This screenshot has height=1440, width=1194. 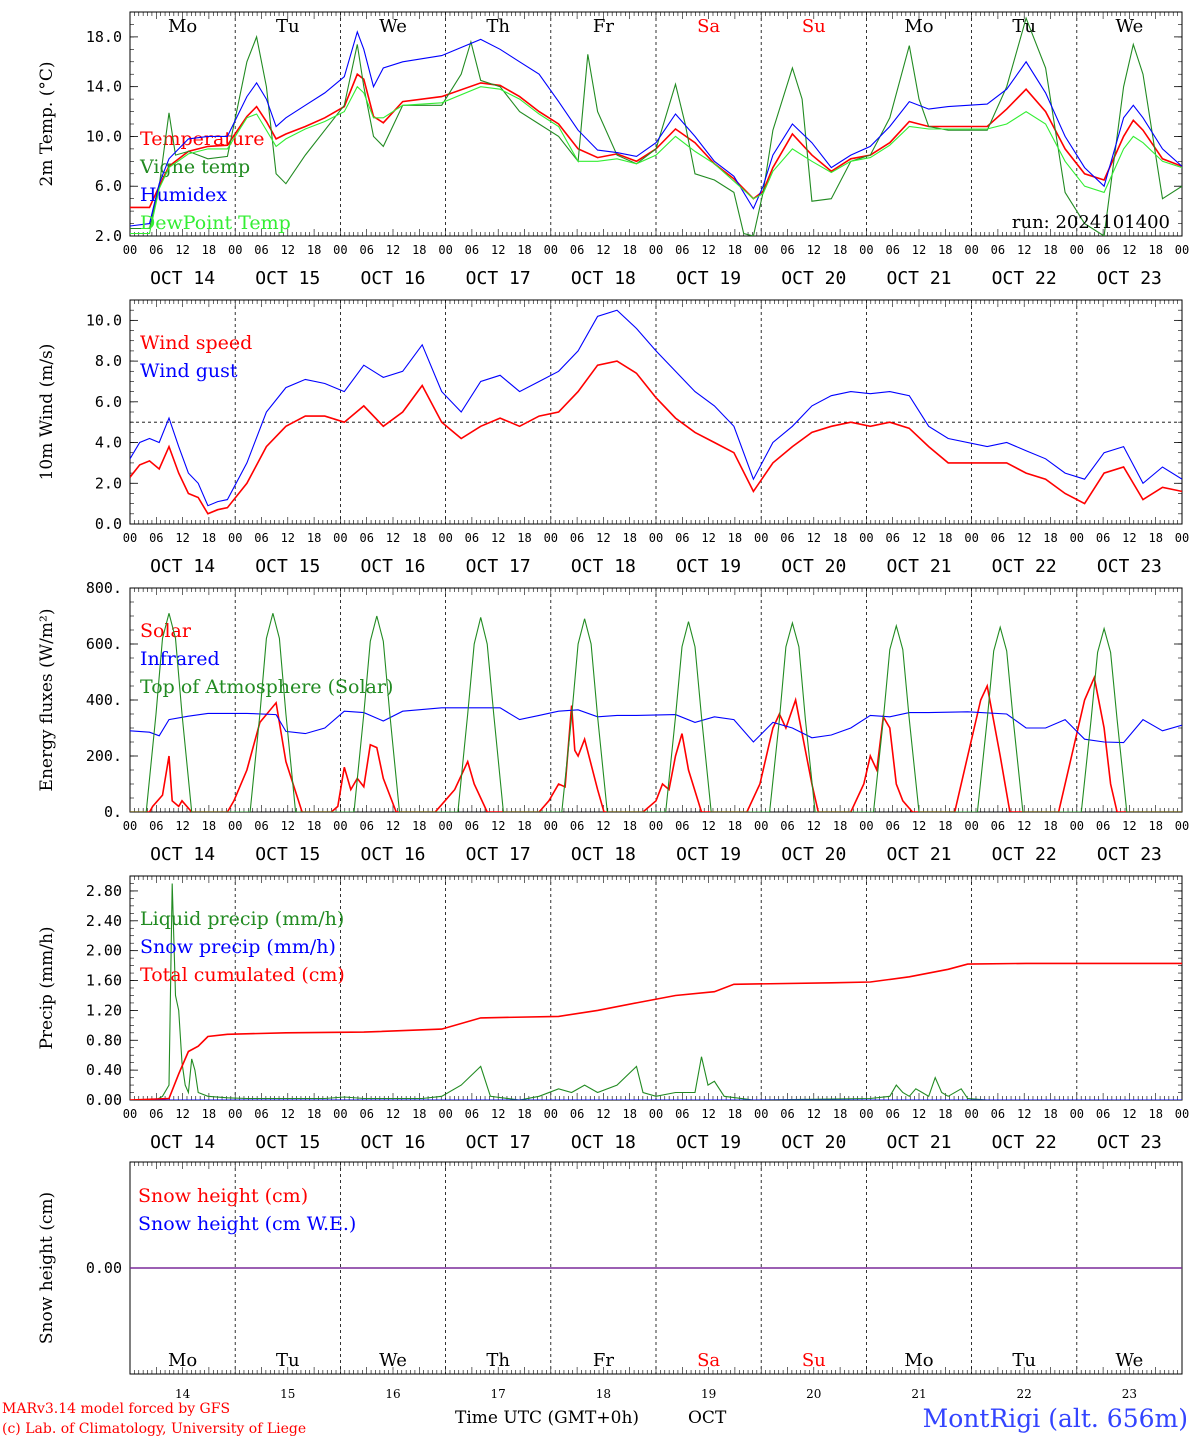 What do you see at coordinates (238, 947) in the screenshot?
I see `legend-entry: Snow precip (mm/h)` at bounding box center [238, 947].